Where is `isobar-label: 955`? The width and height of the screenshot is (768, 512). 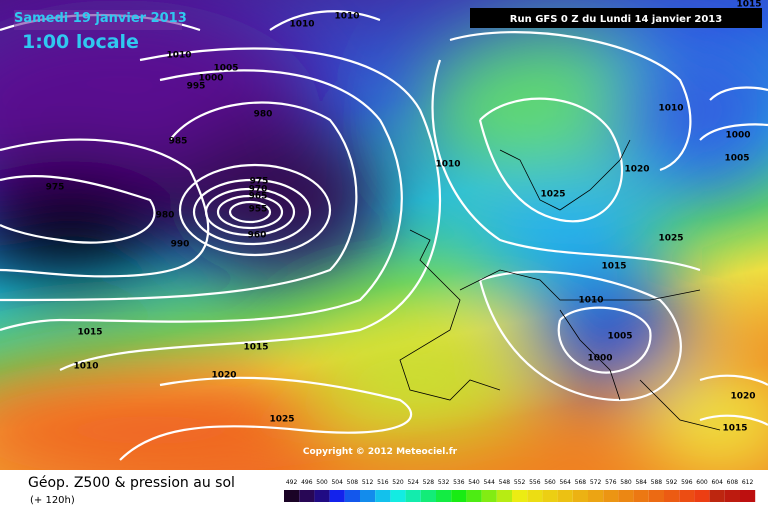
isobar-label: 955 is located at coordinates (258, 210).